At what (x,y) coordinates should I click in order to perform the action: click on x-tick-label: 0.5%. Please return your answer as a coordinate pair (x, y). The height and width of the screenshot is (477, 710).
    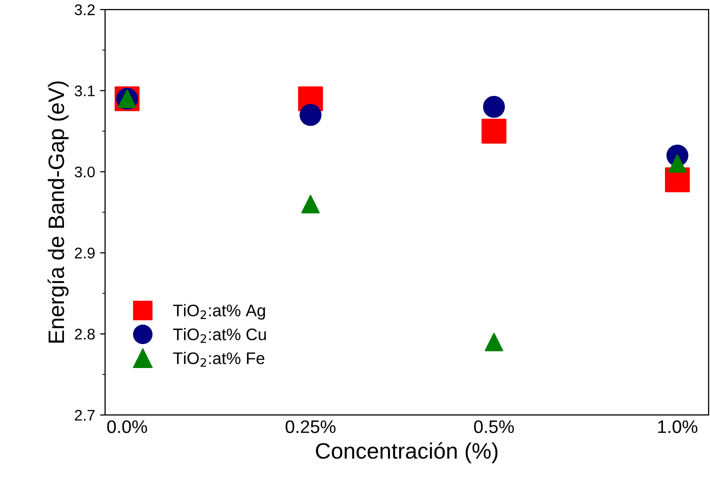
    Looking at the image, I should click on (494, 427).